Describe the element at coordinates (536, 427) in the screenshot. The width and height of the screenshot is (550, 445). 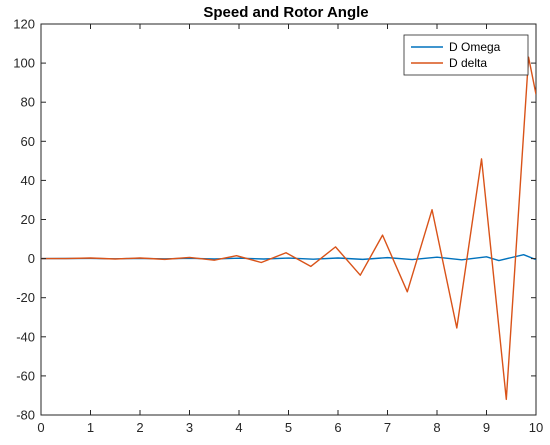
I see `x-tick-label: 10` at that location.